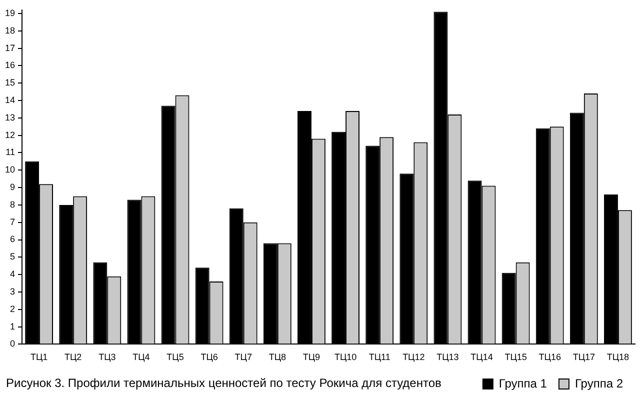  I want to click on x-tick-label: ТЦ12, so click(413, 357).